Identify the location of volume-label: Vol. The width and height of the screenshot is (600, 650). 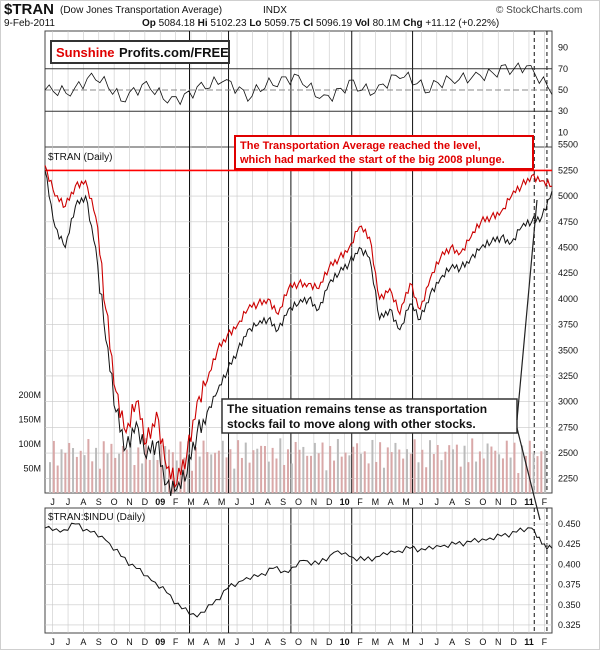
(362, 23).